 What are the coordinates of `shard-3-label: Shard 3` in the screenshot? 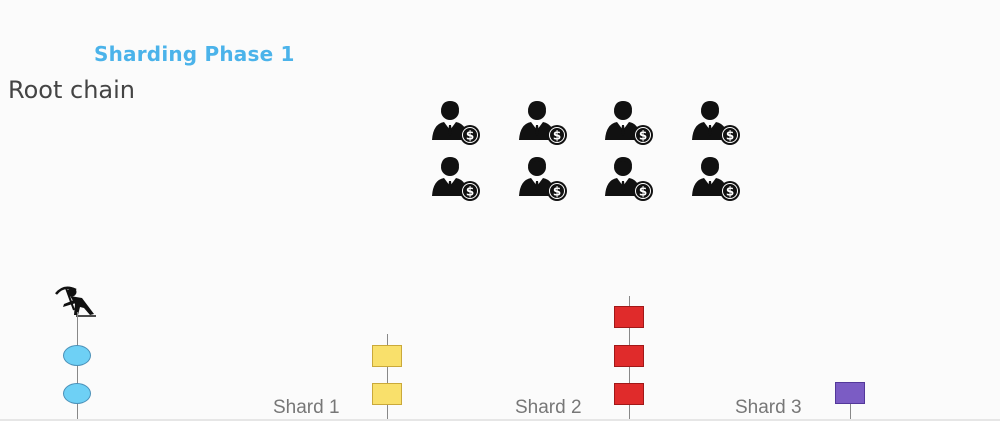 It's located at (768, 407).